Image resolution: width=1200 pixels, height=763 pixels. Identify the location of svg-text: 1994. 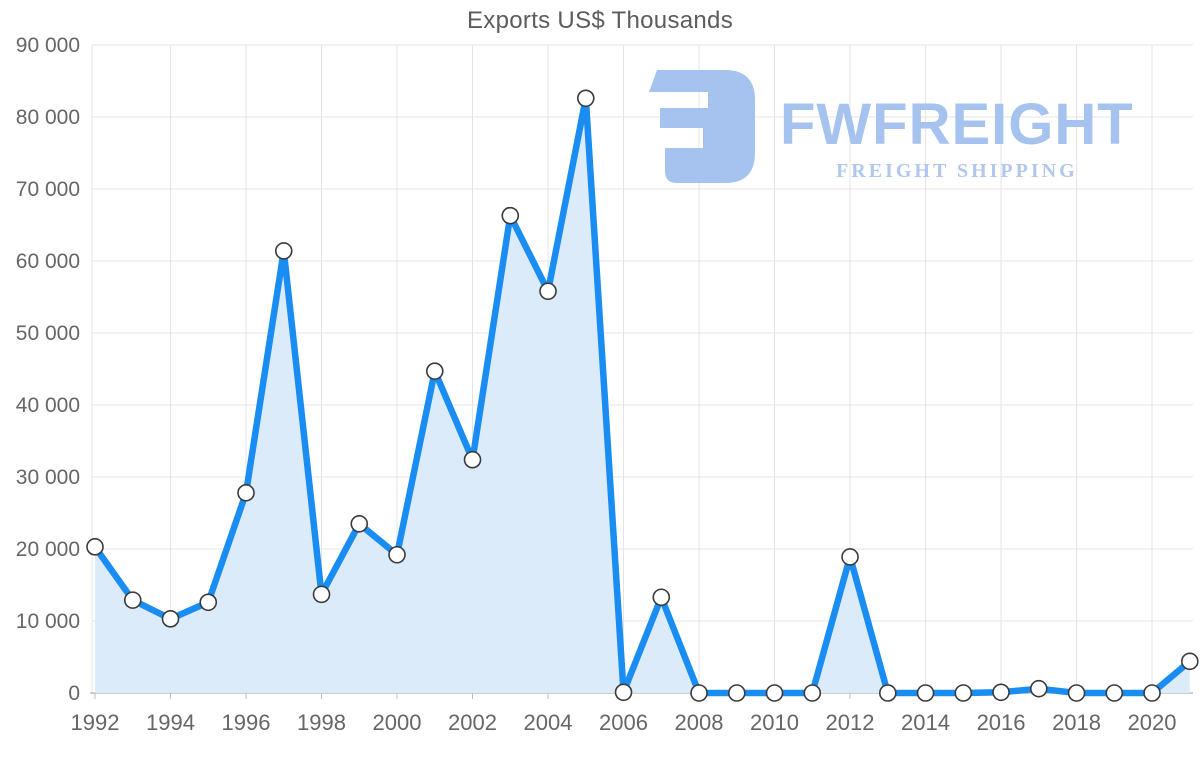
(170, 722).